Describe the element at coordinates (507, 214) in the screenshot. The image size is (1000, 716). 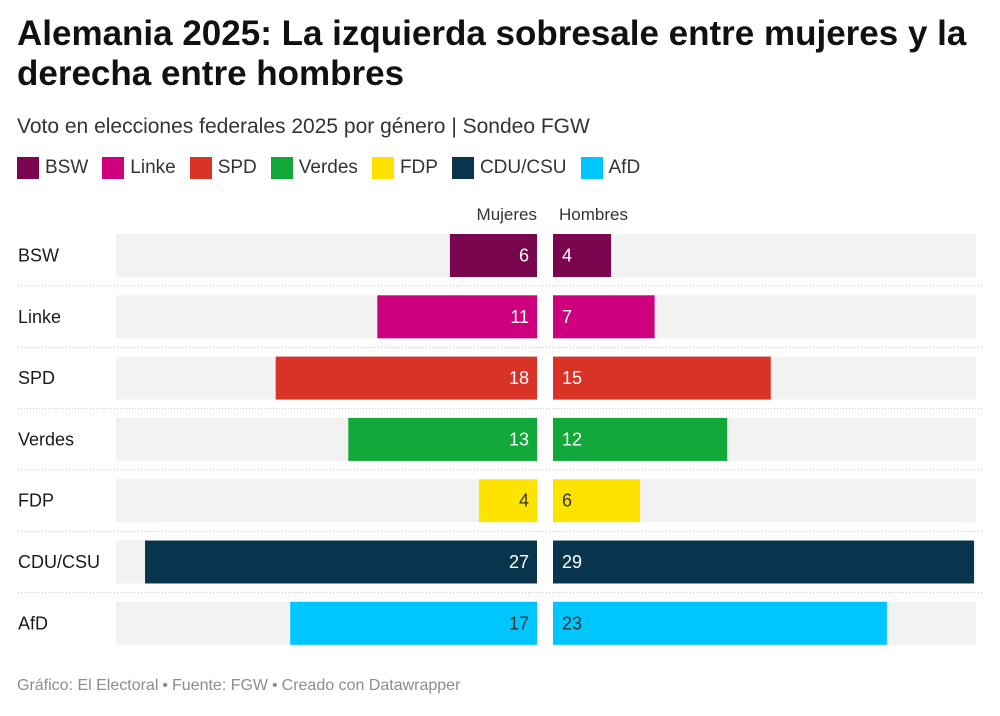
I see `column-header-mujeres: Mujeres` at that location.